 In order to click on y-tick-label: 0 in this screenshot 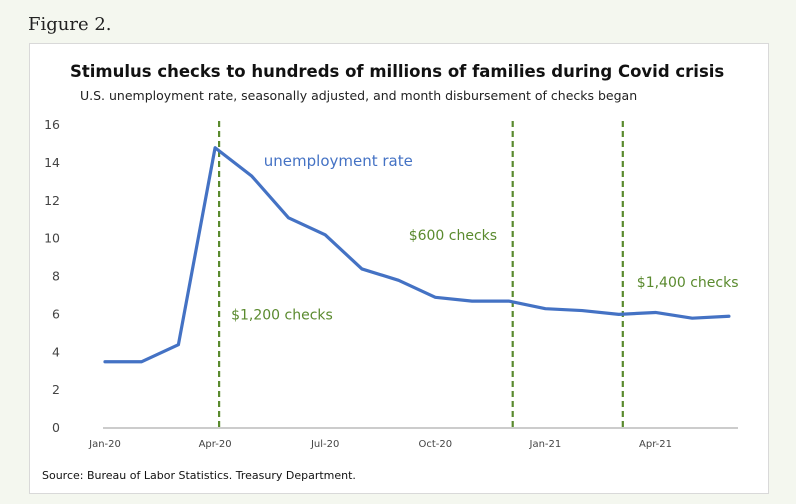, I will do `click(56, 427)`.